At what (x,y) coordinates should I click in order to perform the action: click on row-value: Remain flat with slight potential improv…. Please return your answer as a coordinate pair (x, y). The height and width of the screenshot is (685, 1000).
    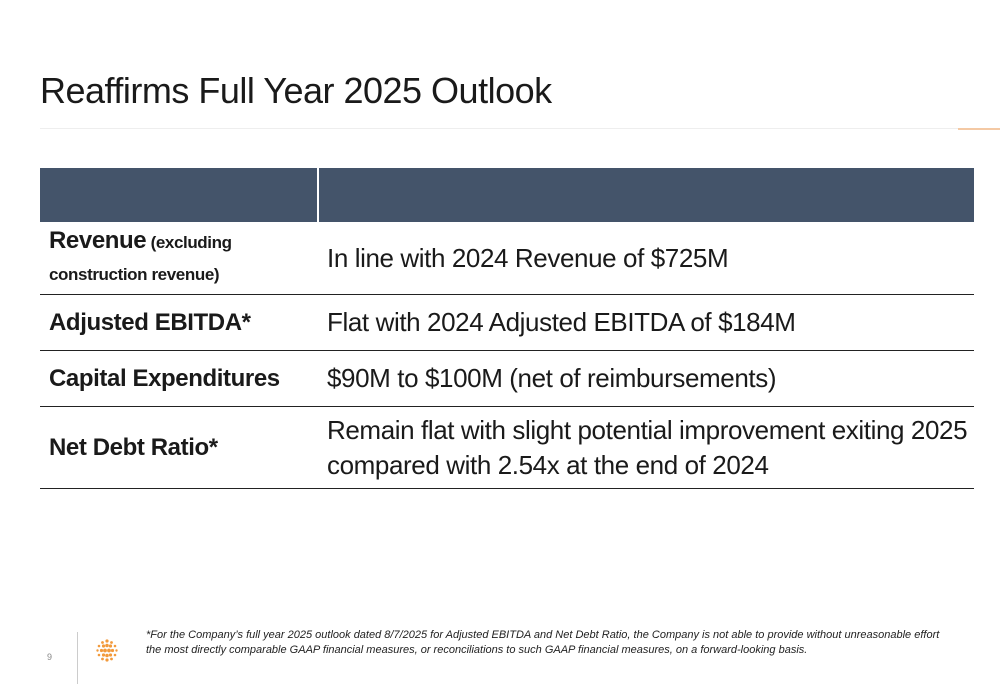
    Looking at the image, I should click on (647, 447).